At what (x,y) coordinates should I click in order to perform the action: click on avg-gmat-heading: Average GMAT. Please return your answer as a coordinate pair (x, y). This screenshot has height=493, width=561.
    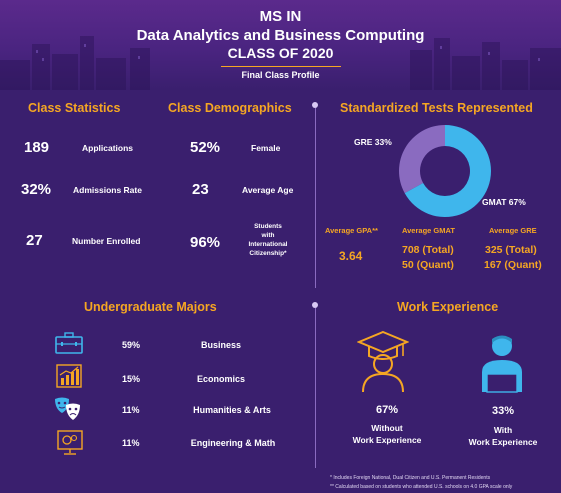
    Looking at the image, I should click on (428, 230).